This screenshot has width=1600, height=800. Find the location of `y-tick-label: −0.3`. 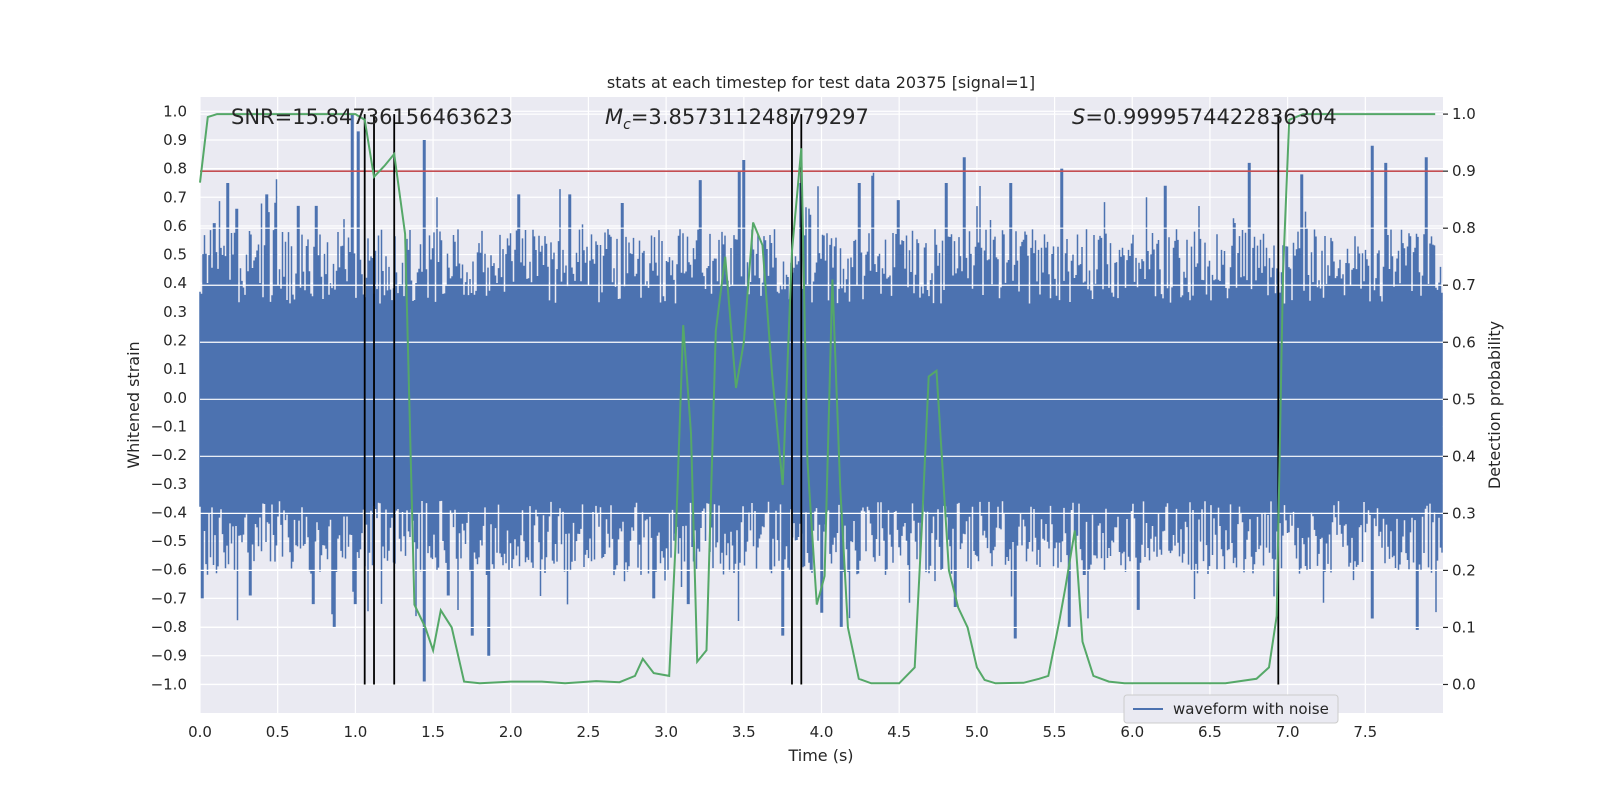

y-tick-label: −0.3 is located at coordinates (169, 484).